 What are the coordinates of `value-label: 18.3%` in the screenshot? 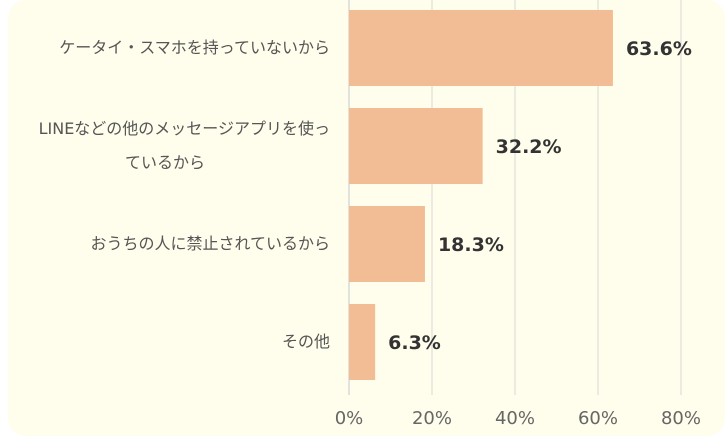 It's located at (471, 245).